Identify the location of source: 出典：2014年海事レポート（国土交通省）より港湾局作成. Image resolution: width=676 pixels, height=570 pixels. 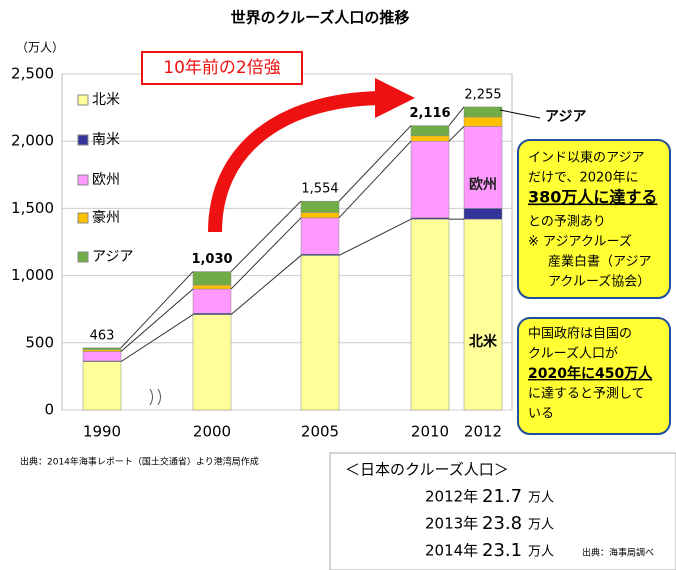
(139, 462).